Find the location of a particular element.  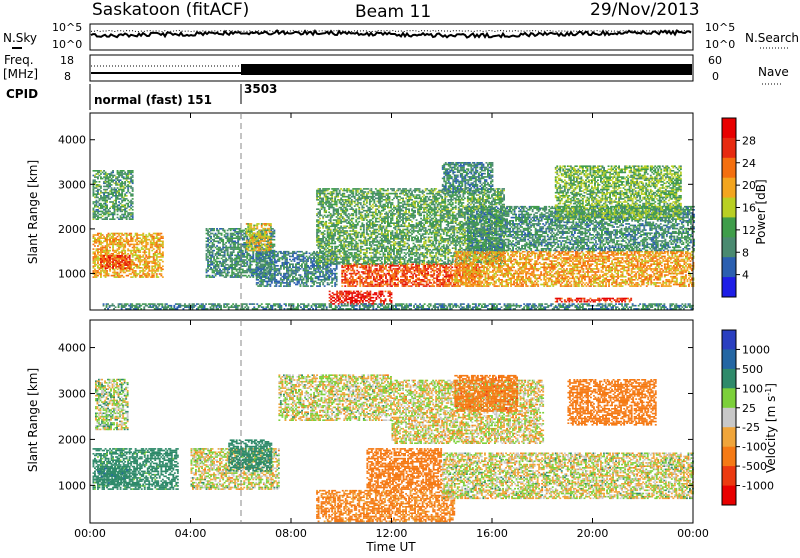

station-title: Saskatoon (fitACF) is located at coordinates (170, 10).